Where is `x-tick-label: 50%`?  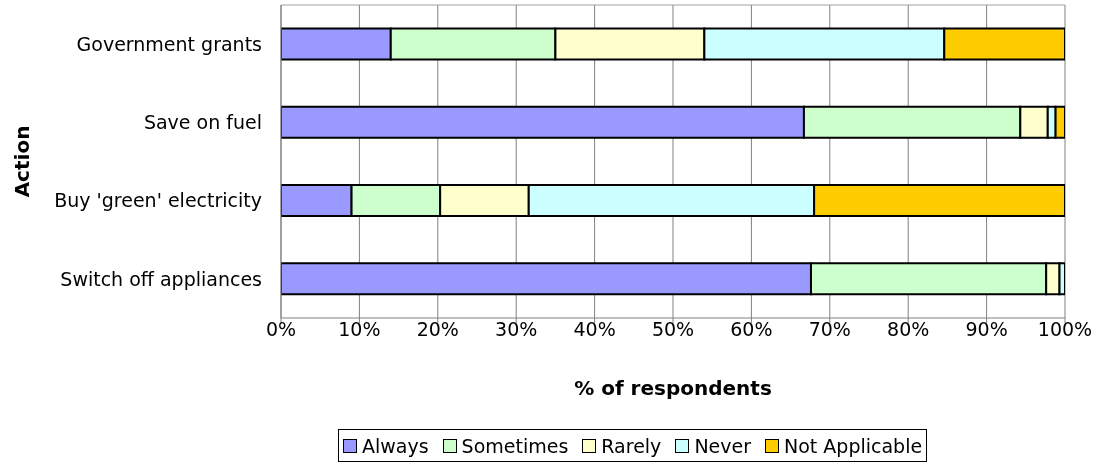 x-tick-label: 50% is located at coordinates (673, 329).